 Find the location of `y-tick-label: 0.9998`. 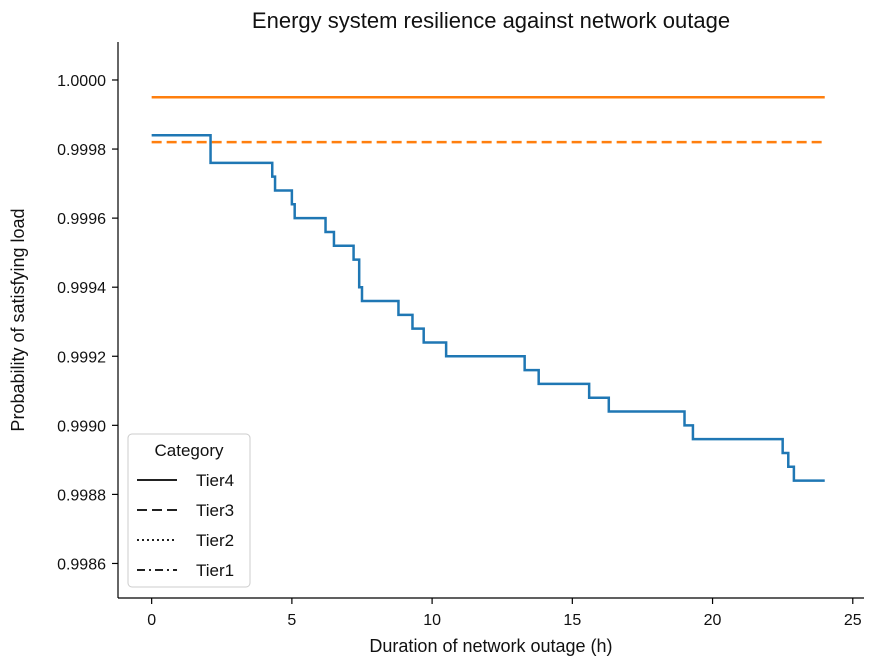

y-tick-label: 0.9998 is located at coordinates (81, 150).